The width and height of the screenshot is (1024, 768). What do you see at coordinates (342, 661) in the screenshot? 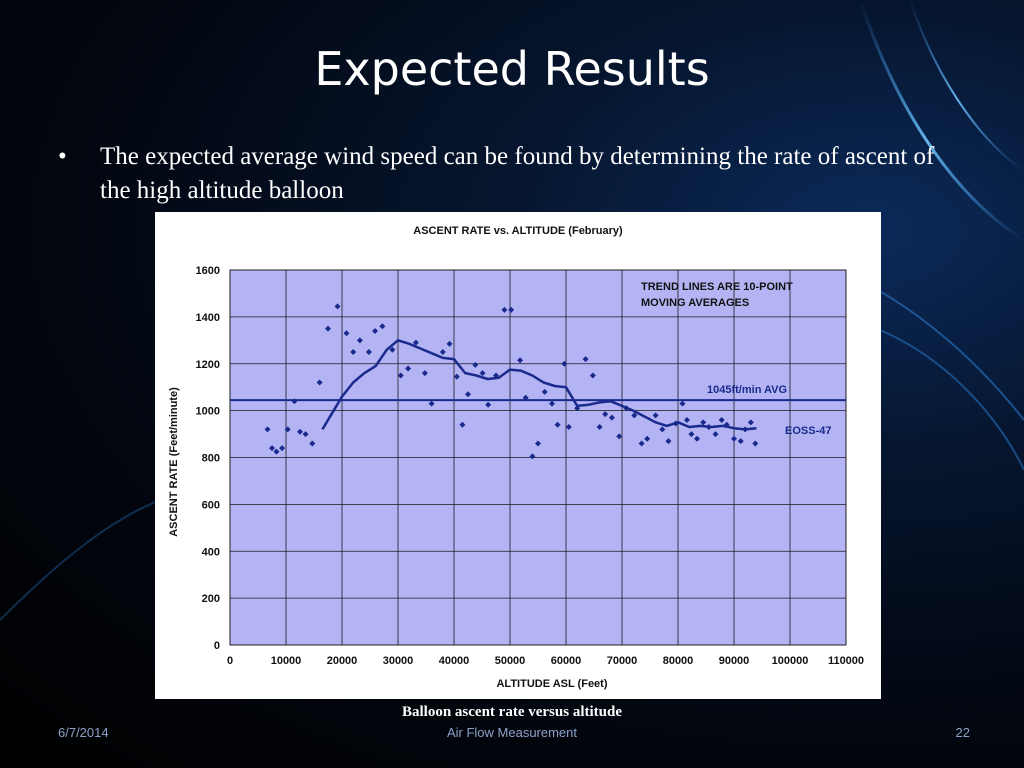
I see `x-tick-label: 20000` at bounding box center [342, 661].